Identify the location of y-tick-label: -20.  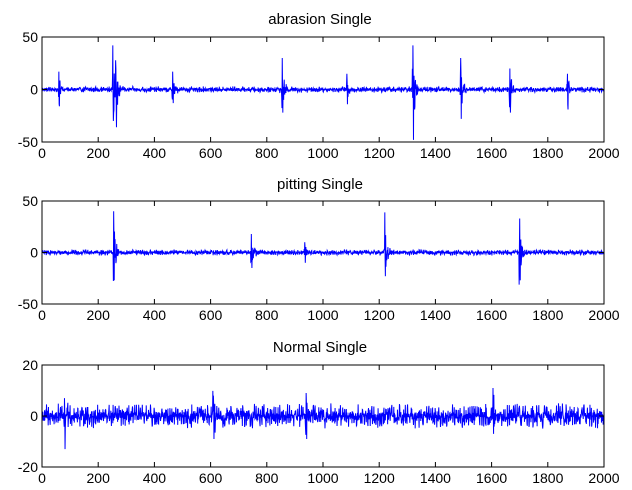
(28, 467).